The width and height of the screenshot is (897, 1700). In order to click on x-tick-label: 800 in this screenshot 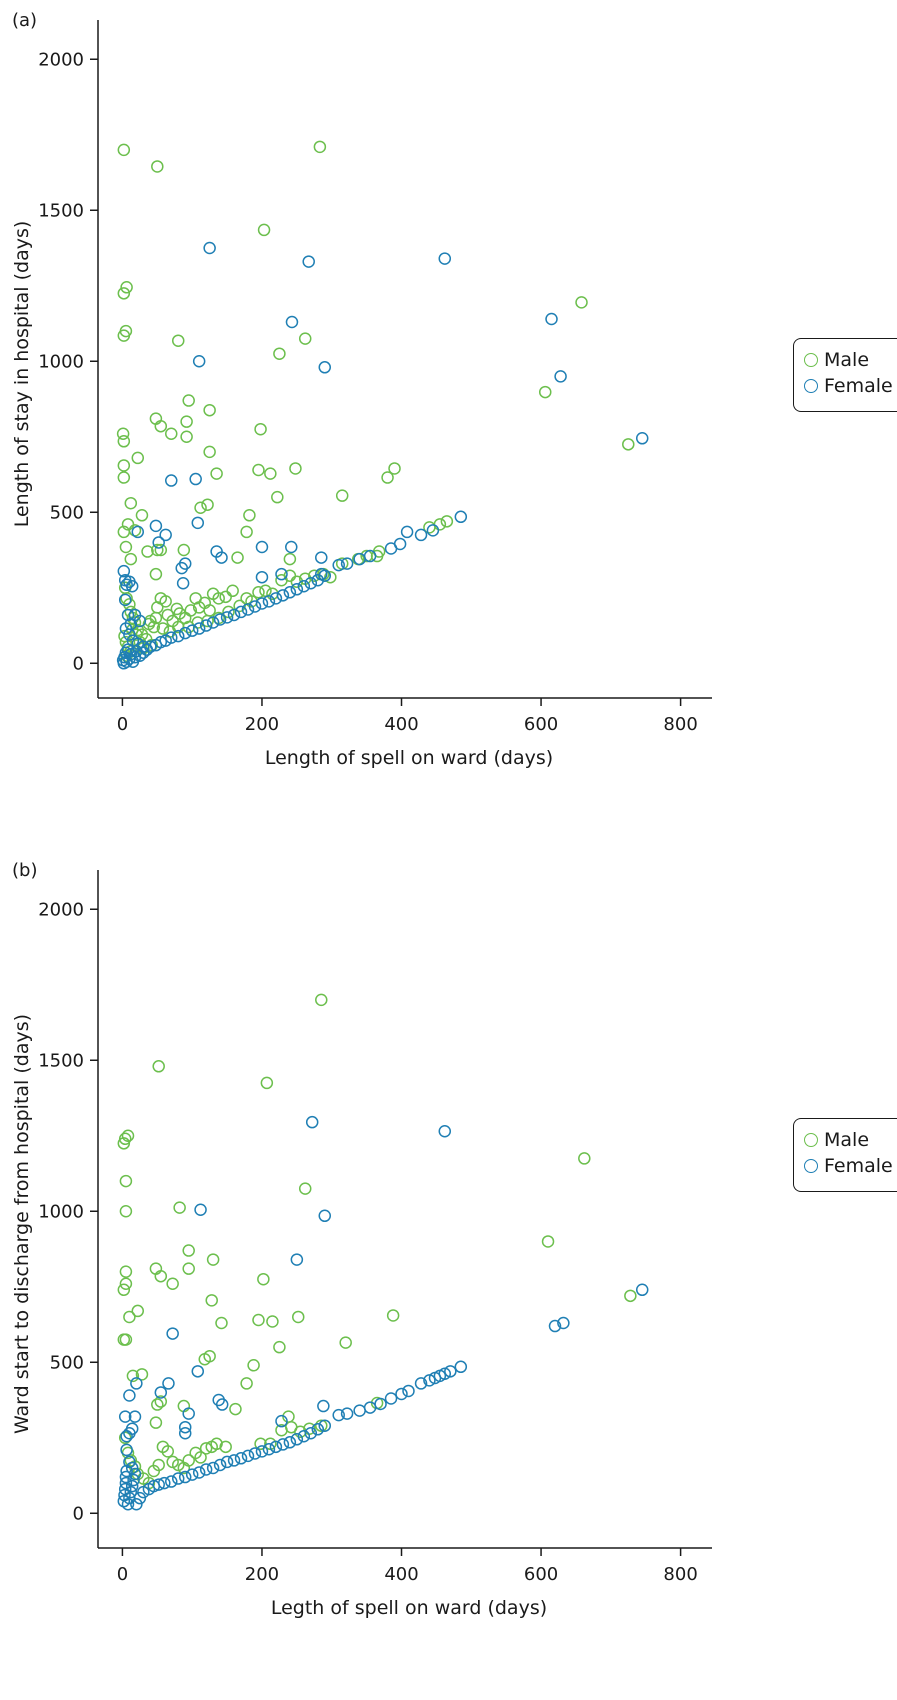, I will do `click(680, 1574)`.